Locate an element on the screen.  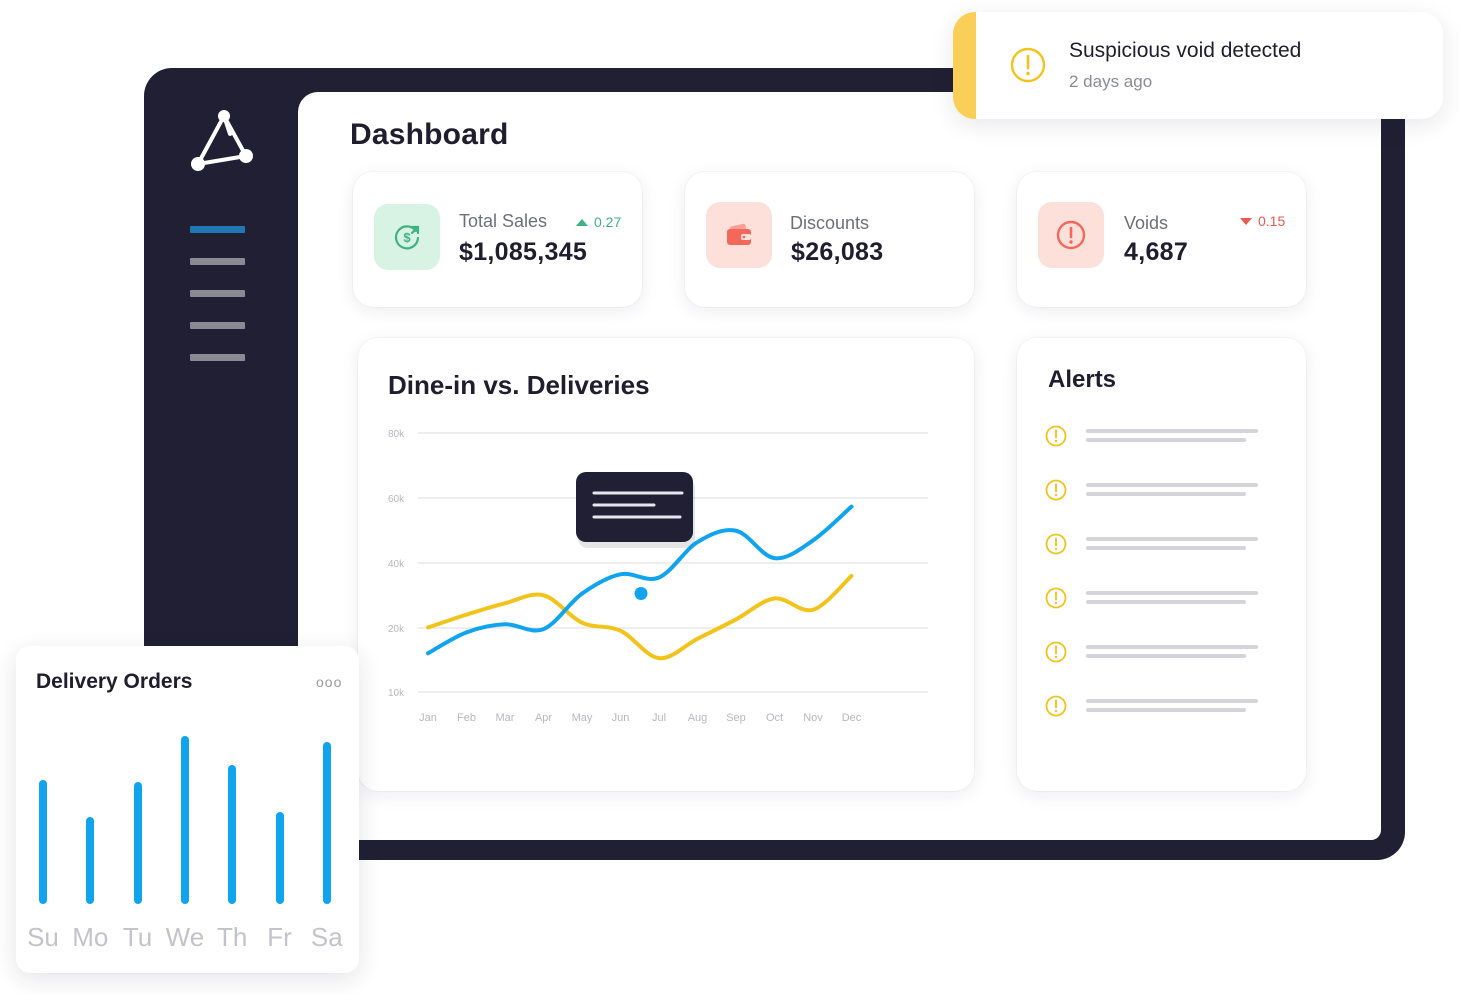
trend-down-icon is located at coordinates (1246, 221).